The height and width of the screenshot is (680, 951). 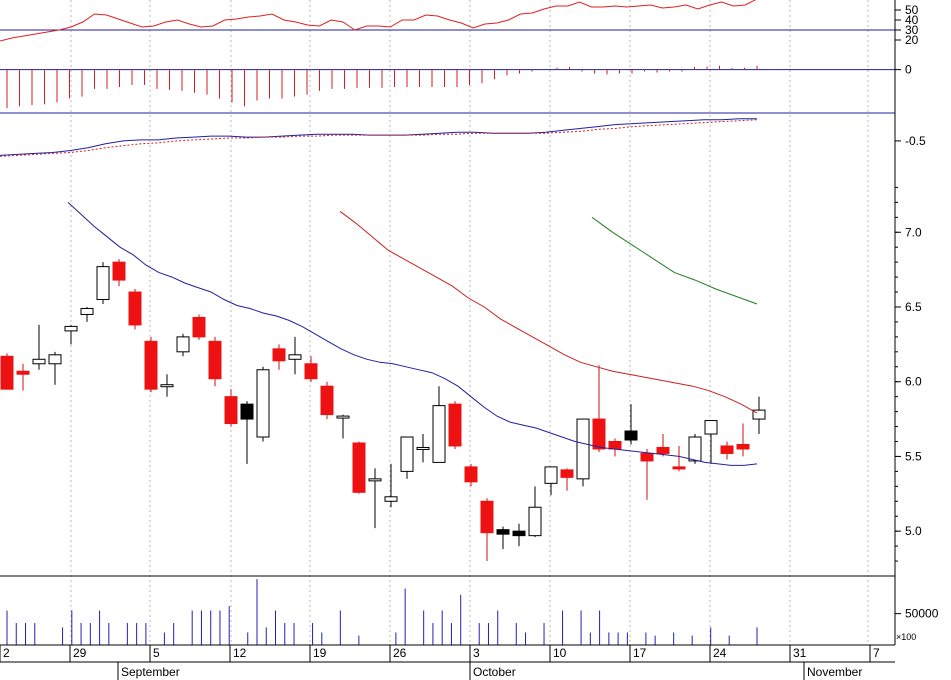 I want to click on y-tick-label: 5.0, so click(x=913, y=531).